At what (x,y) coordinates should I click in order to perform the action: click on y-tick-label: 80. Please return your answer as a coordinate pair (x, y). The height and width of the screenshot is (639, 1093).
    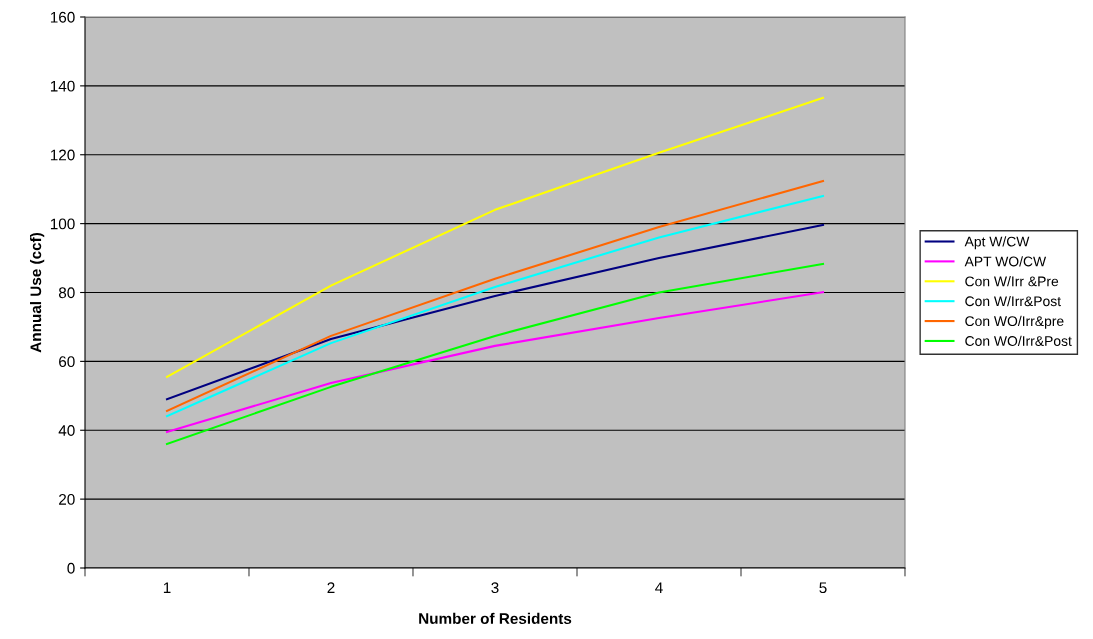
    Looking at the image, I should click on (66, 293).